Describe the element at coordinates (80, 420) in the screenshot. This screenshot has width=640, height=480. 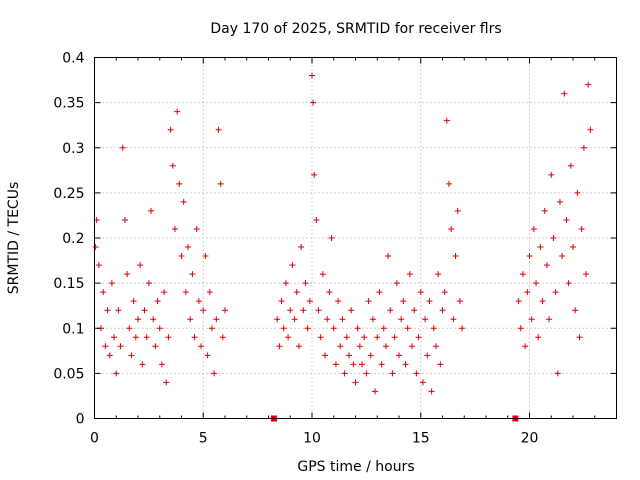
I see `y-tick-label: 0` at that location.